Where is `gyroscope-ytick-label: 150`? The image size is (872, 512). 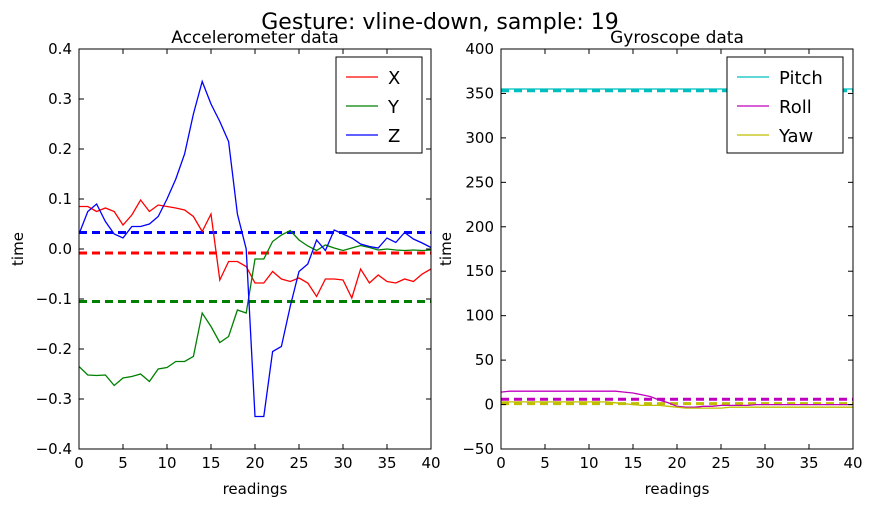
gyroscope-ytick-label: 150 is located at coordinates (479, 271).